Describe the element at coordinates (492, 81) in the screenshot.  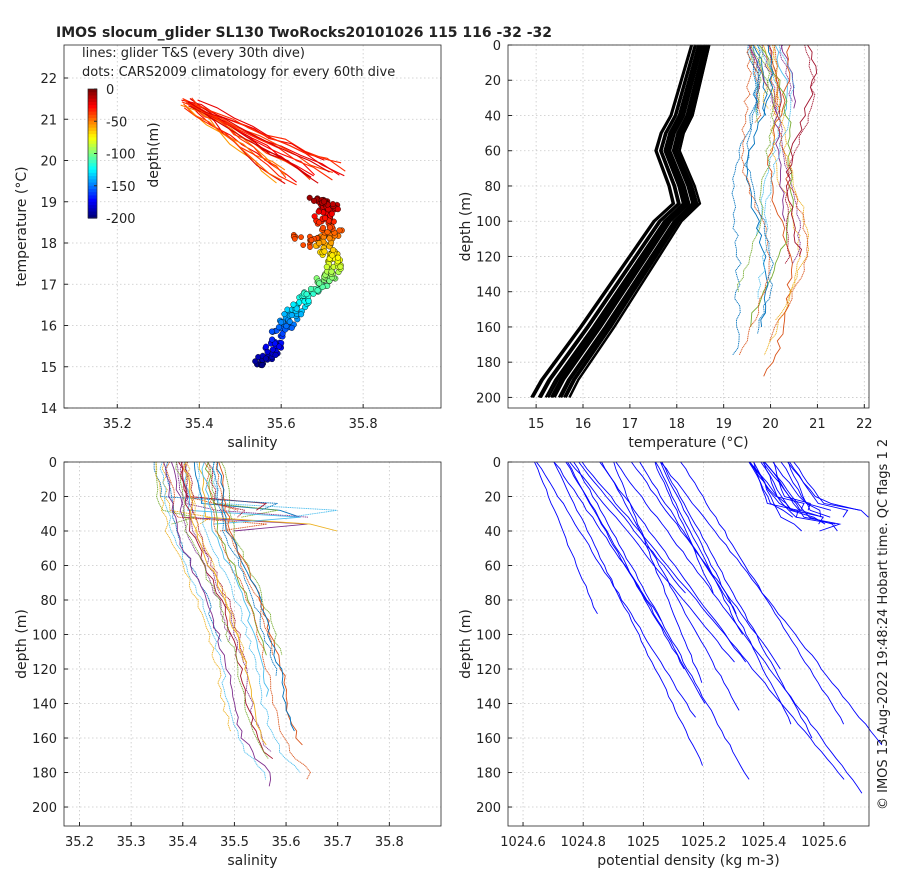
I see `temp-y-tick-label: 20` at that location.